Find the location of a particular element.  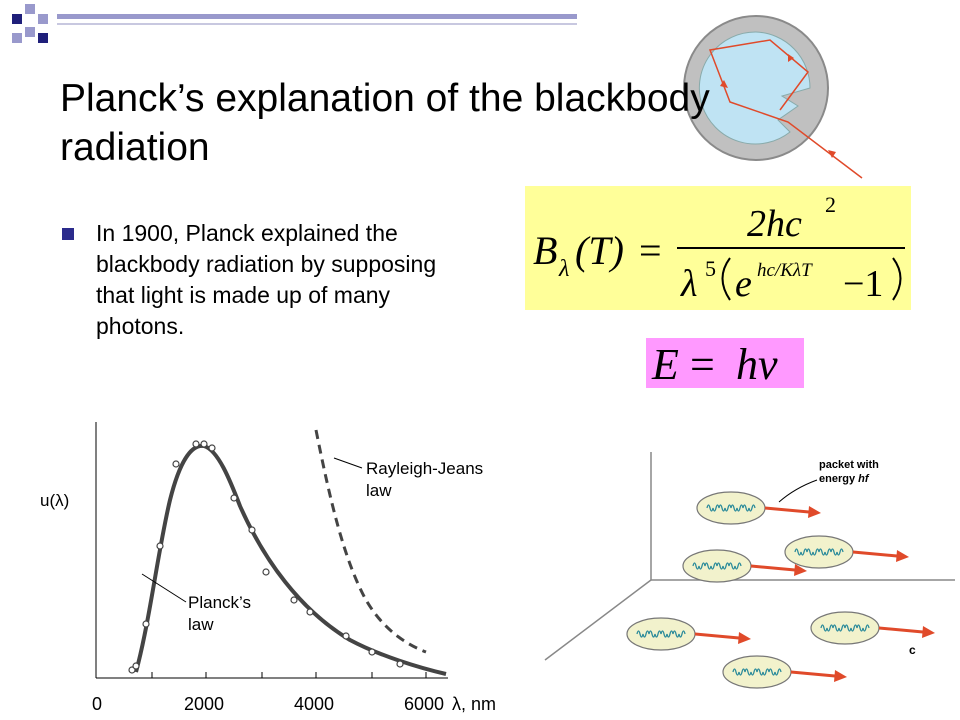

eq-sub: λ is located at coordinates (563, 269).